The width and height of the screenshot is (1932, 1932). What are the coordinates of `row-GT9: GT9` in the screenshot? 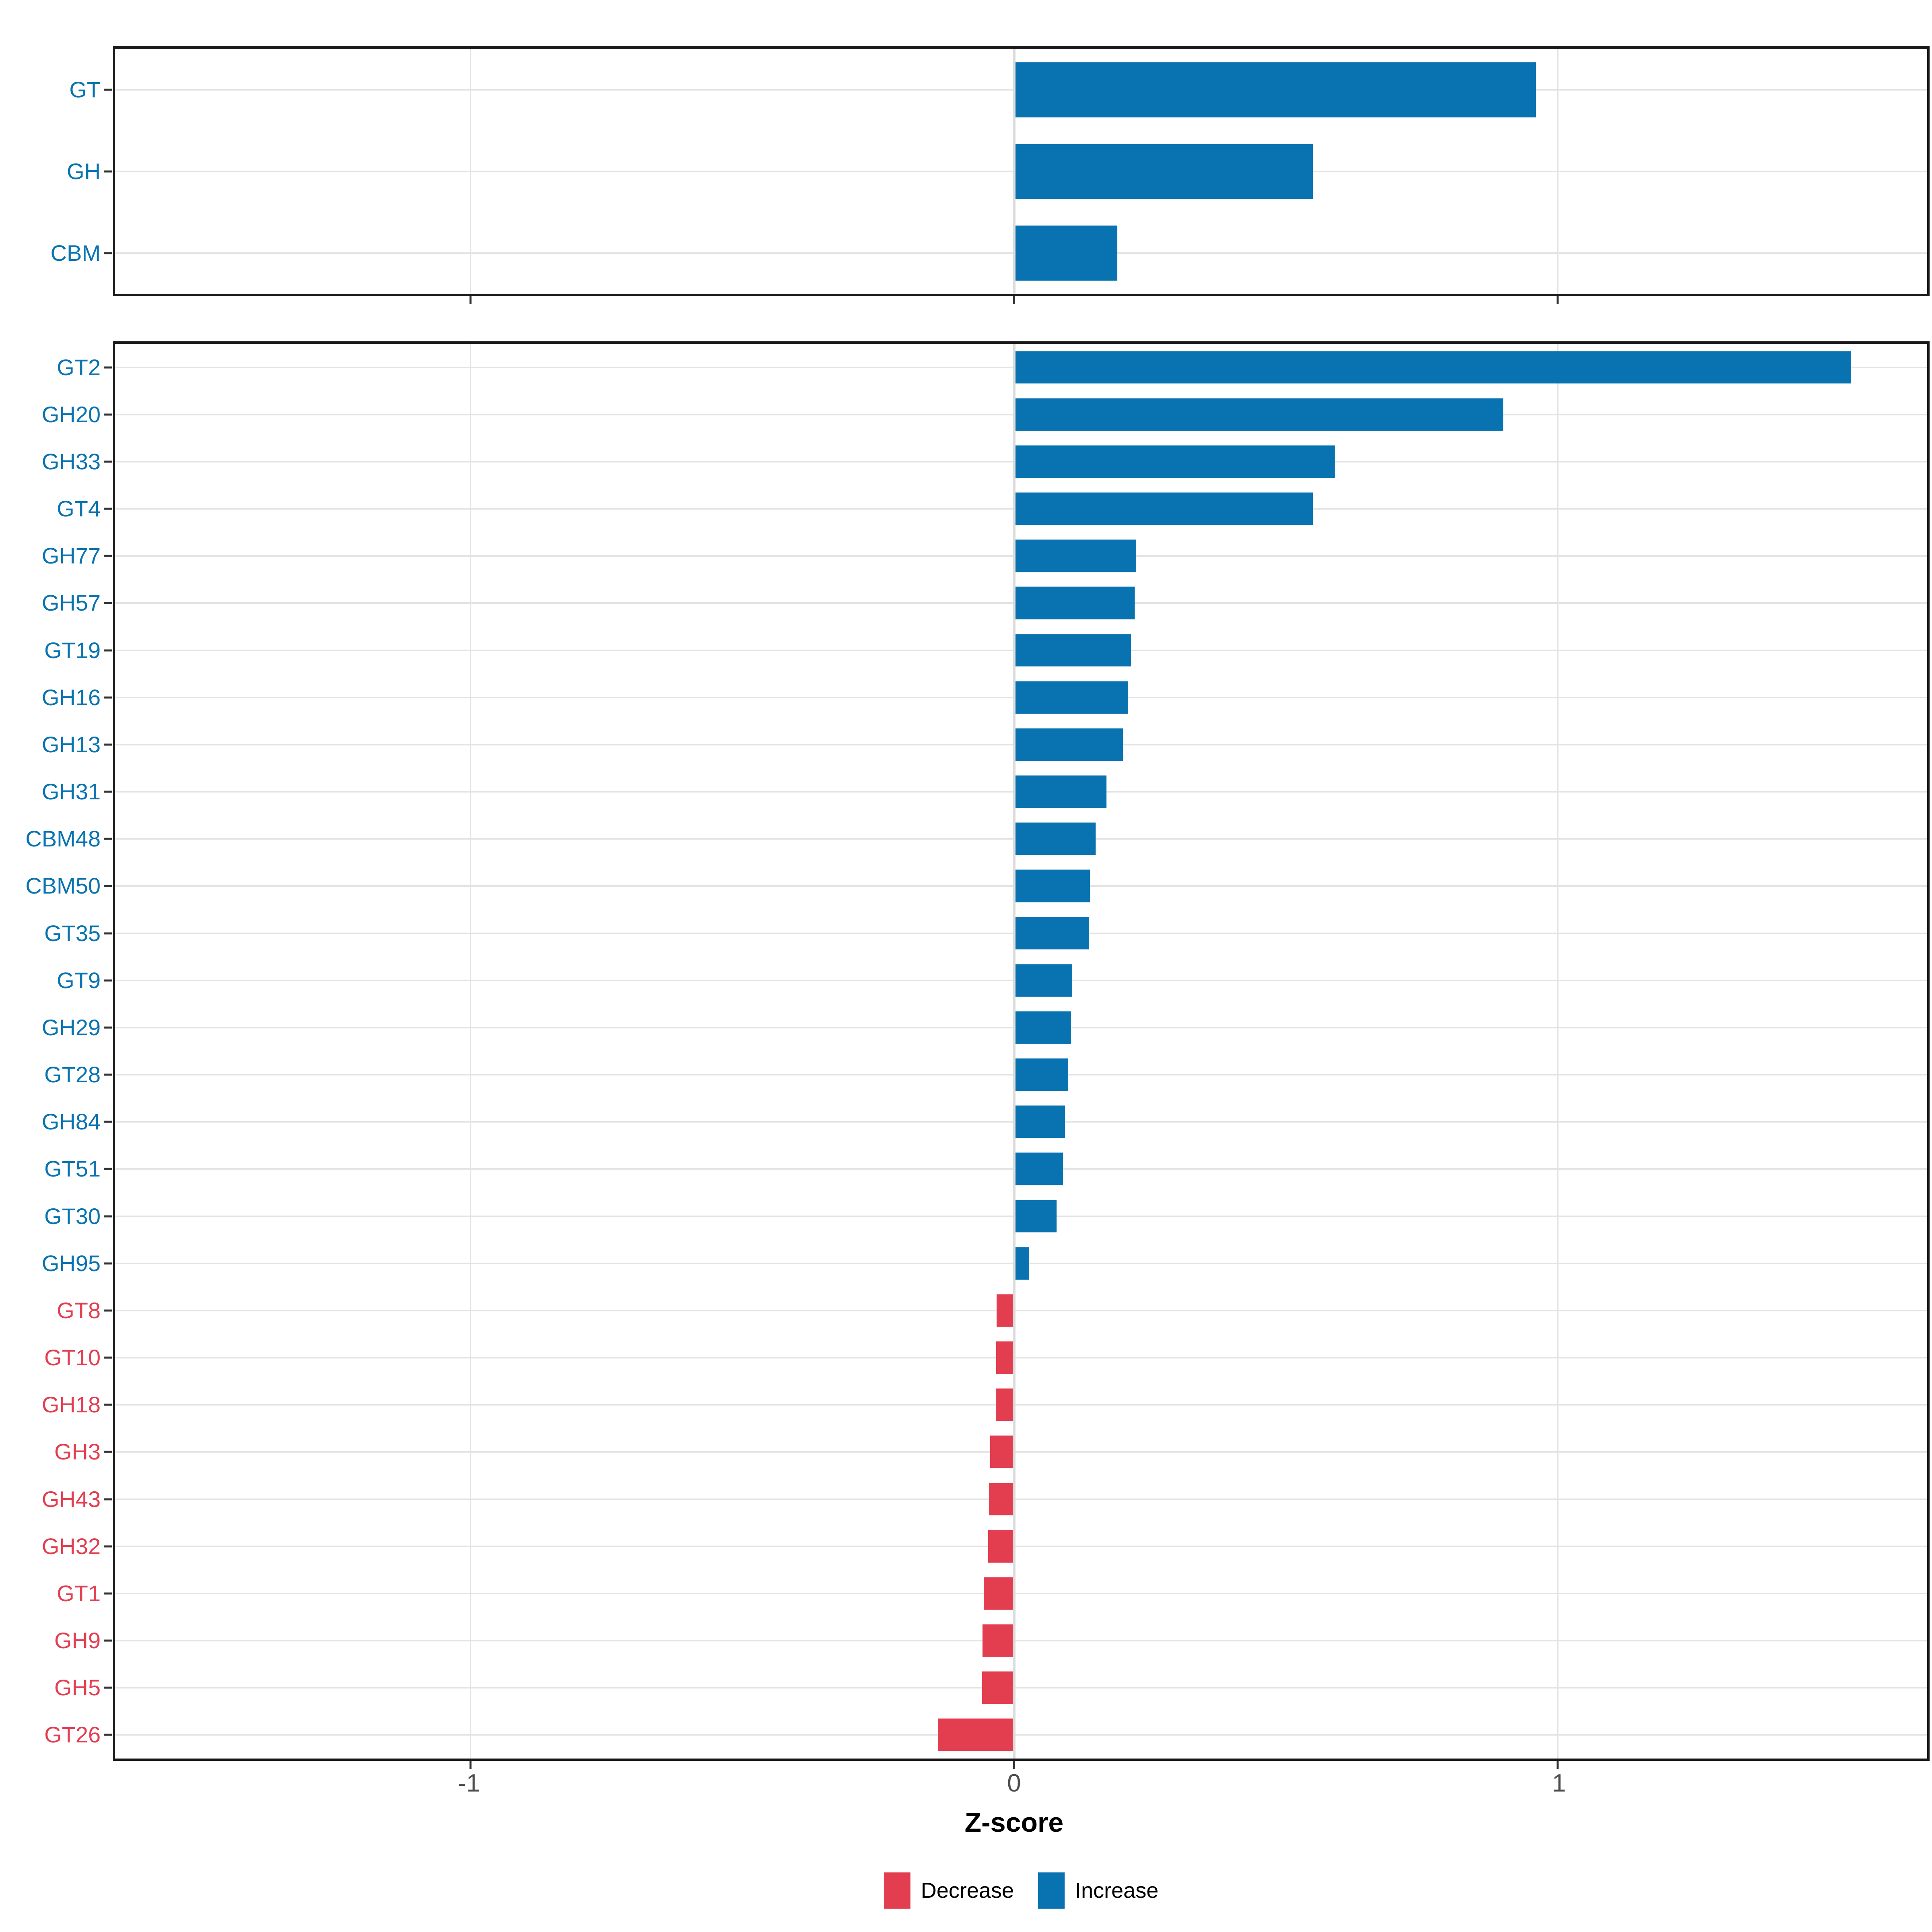 It's located at (992, 980).